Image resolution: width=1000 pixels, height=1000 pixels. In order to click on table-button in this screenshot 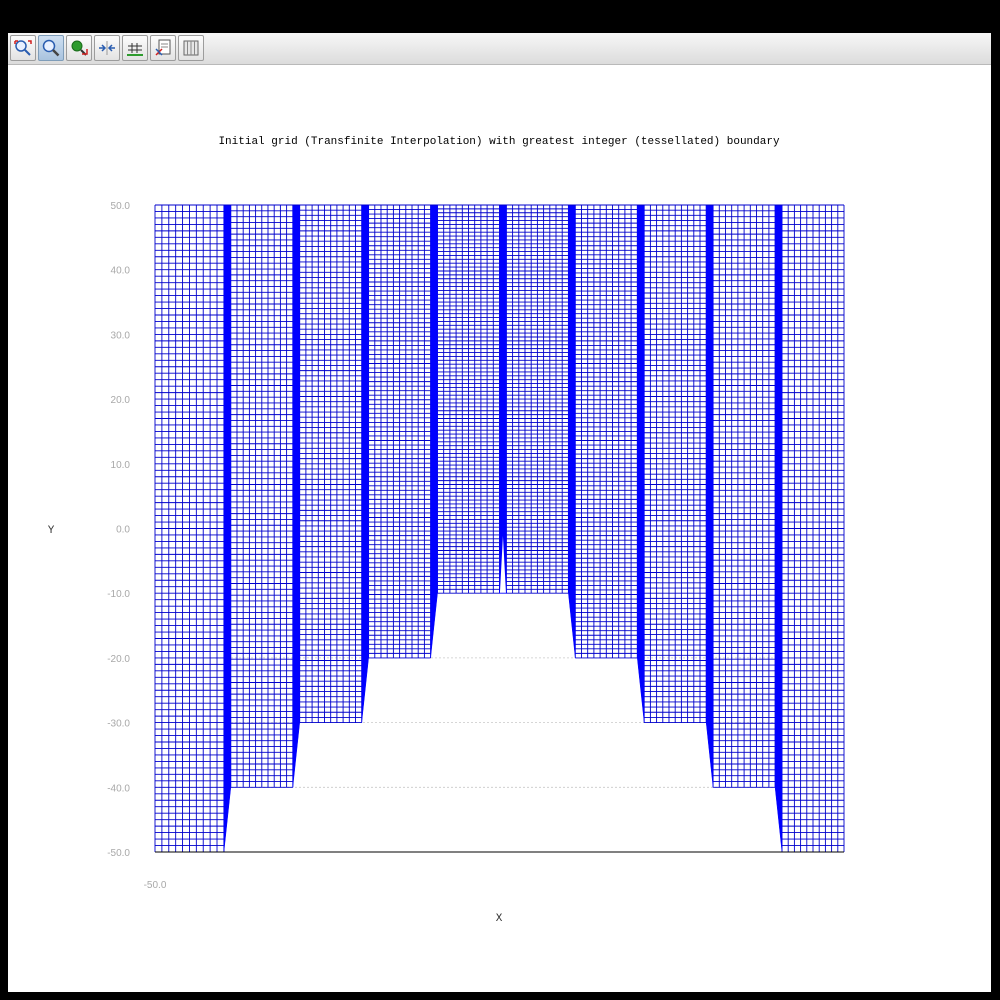, I will do `click(191, 48)`.